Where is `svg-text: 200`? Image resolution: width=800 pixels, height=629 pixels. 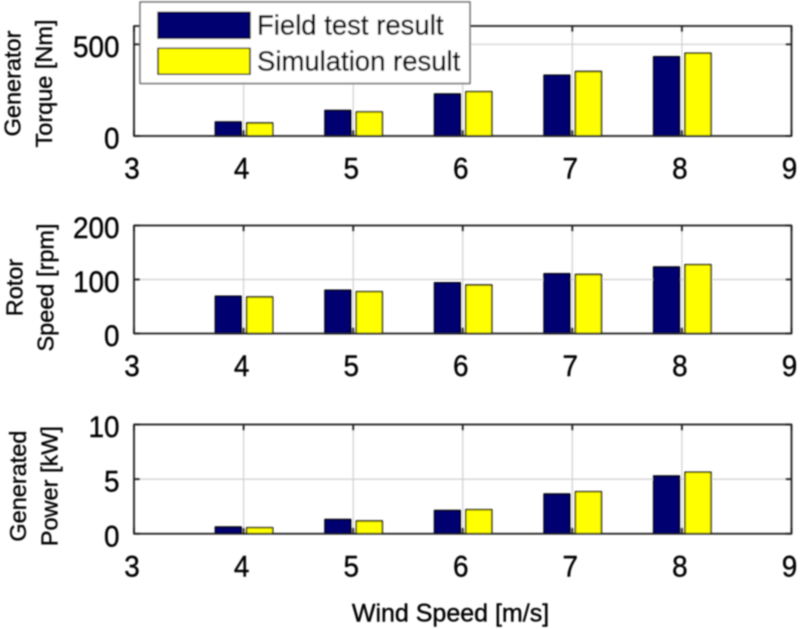 svg-text: 200 is located at coordinates (96, 228).